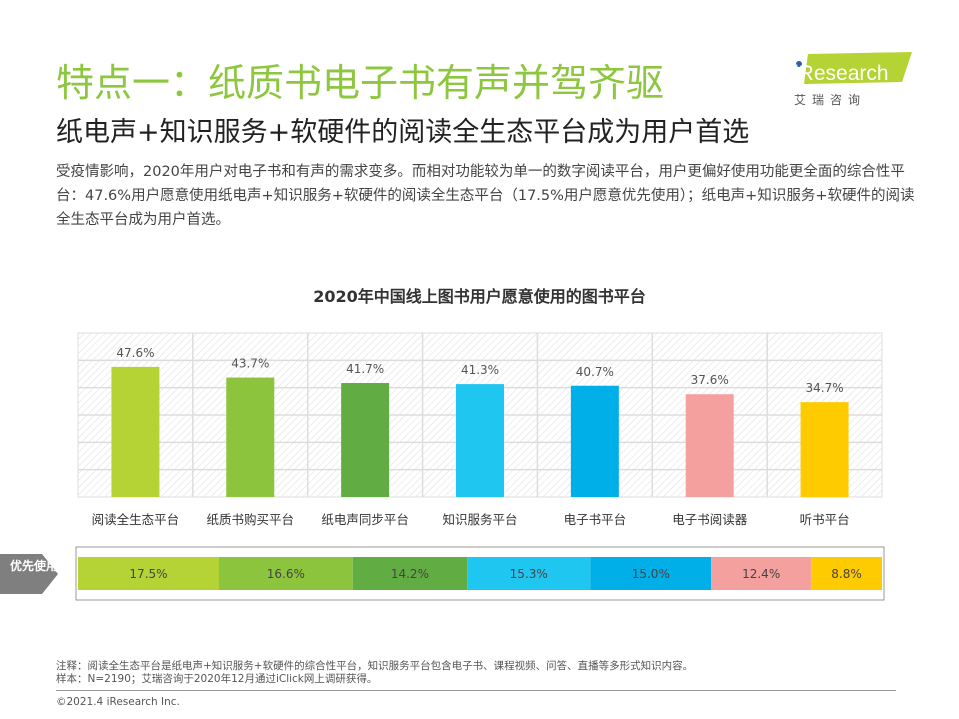 This screenshot has width=959, height=719. What do you see at coordinates (217, 679) in the screenshot?
I see `sample-note: 样本：N=2190；艾瑞咨询于2020年12月通过iClick网上调研获得。` at bounding box center [217, 679].